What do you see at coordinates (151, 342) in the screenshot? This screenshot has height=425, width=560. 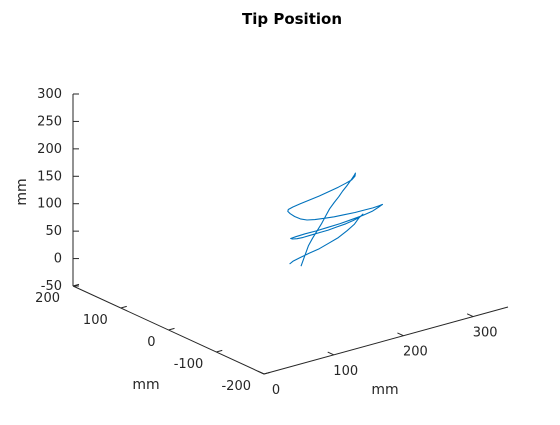 I see `y-tick-label: 0` at bounding box center [151, 342].